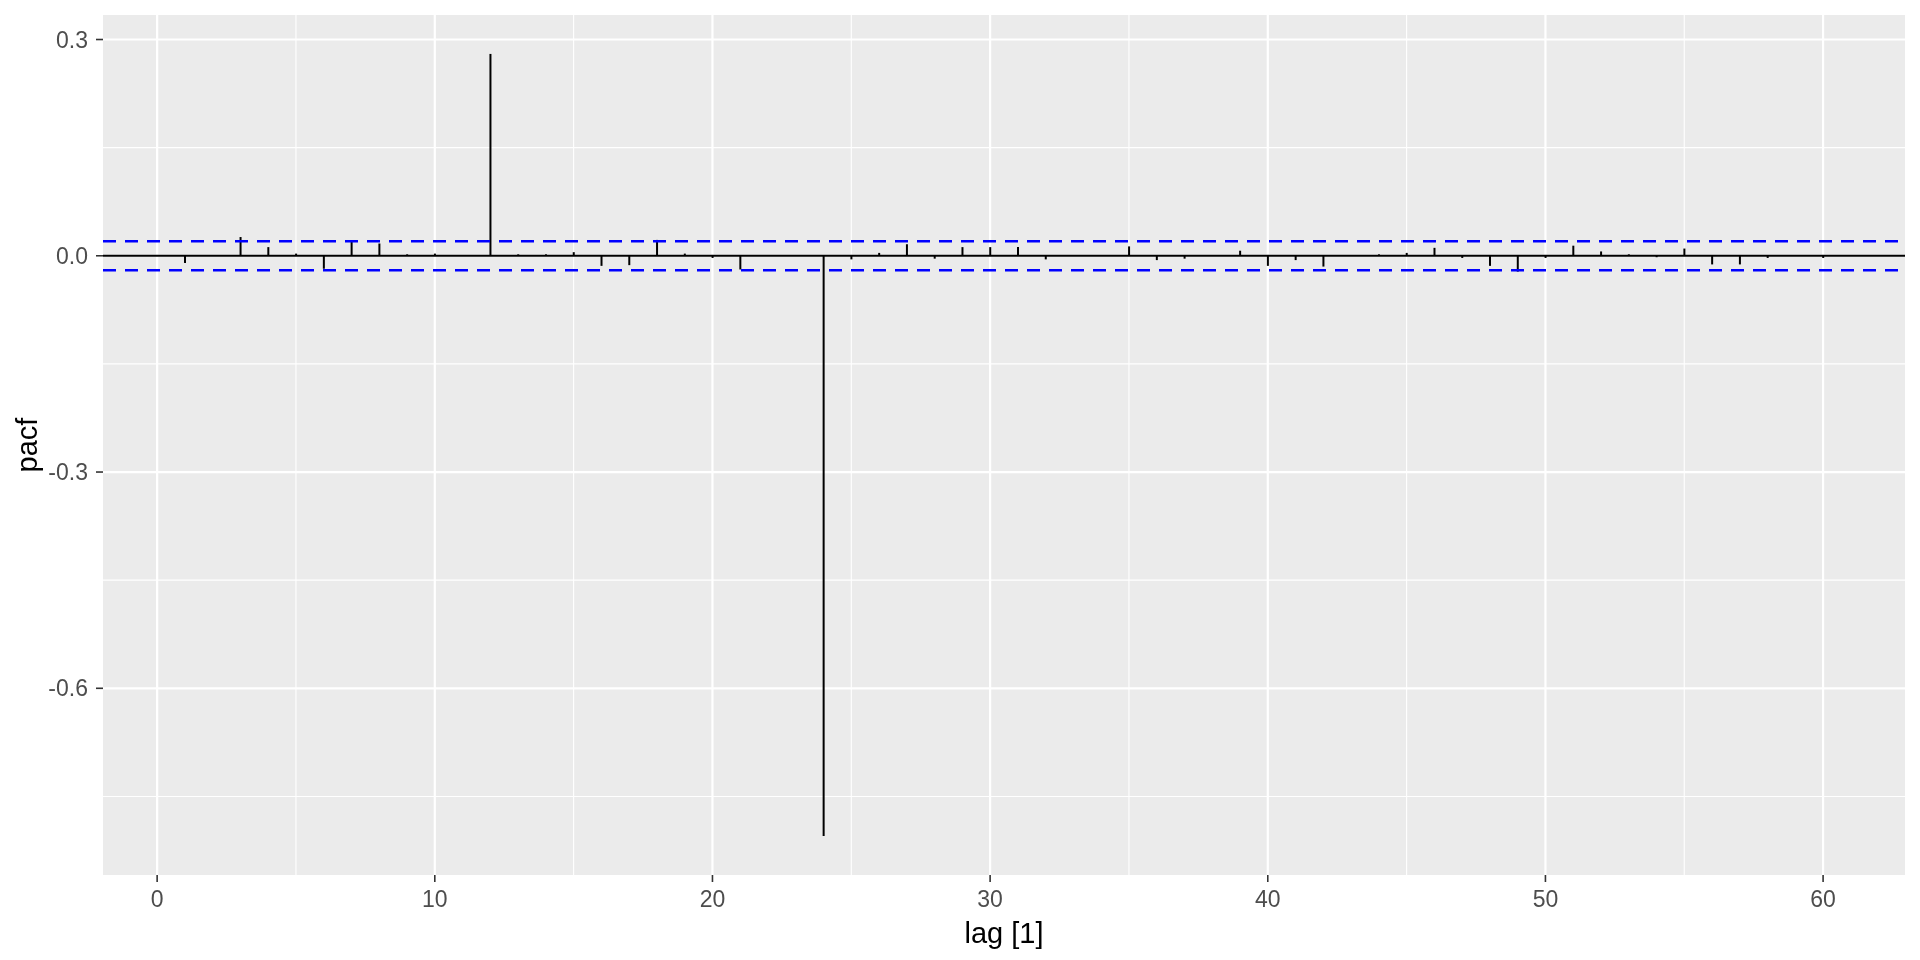 The width and height of the screenshot is (1920, 960). I want to click on x-tick-label: 10, so click(435, 899).